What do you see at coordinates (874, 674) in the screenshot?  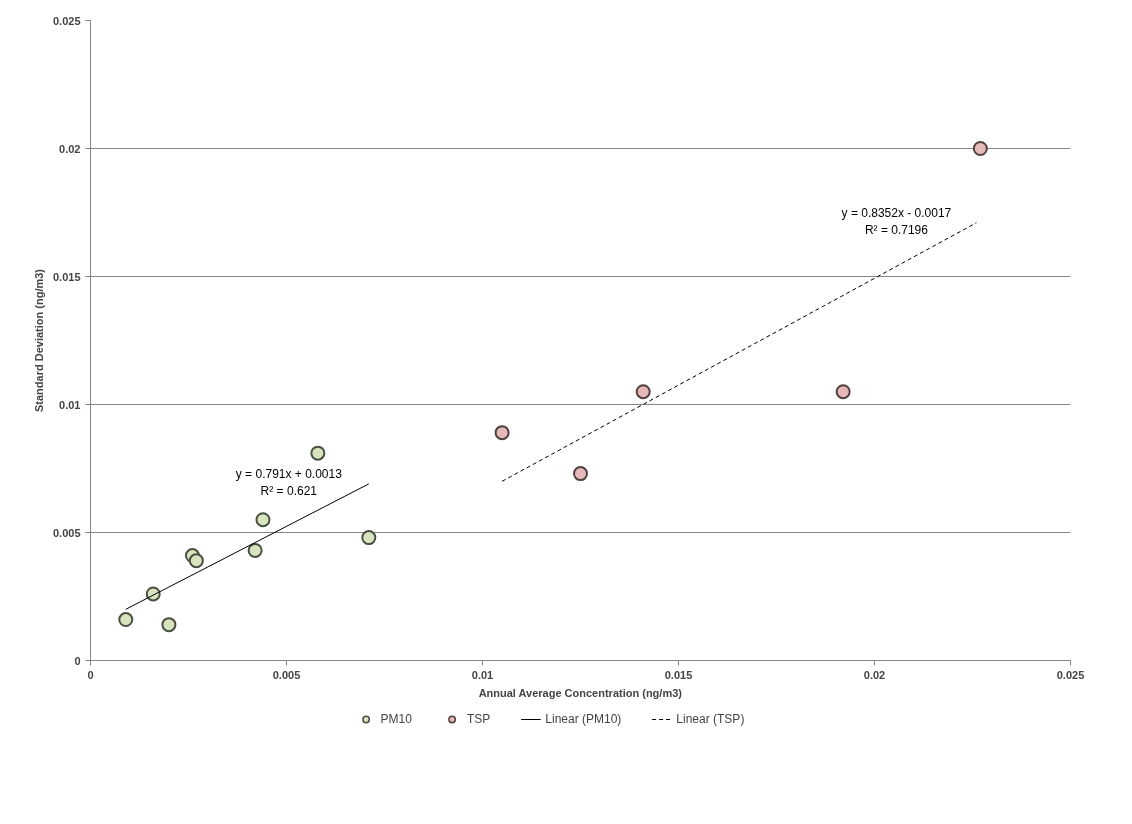 I see `x-tick-label: 0.02` at bounding box center [874, 674].